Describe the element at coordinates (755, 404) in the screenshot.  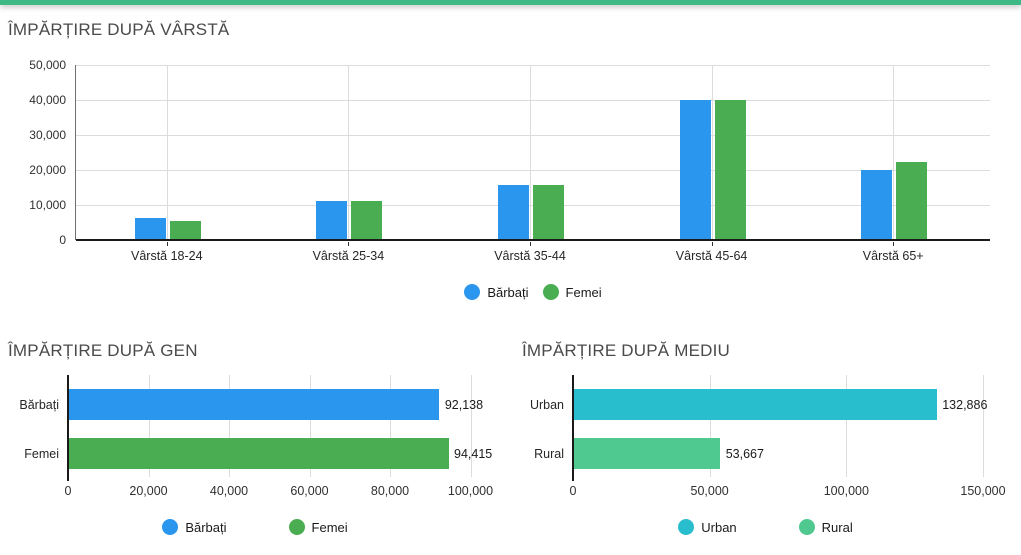
I see `urban-bar` at that location.